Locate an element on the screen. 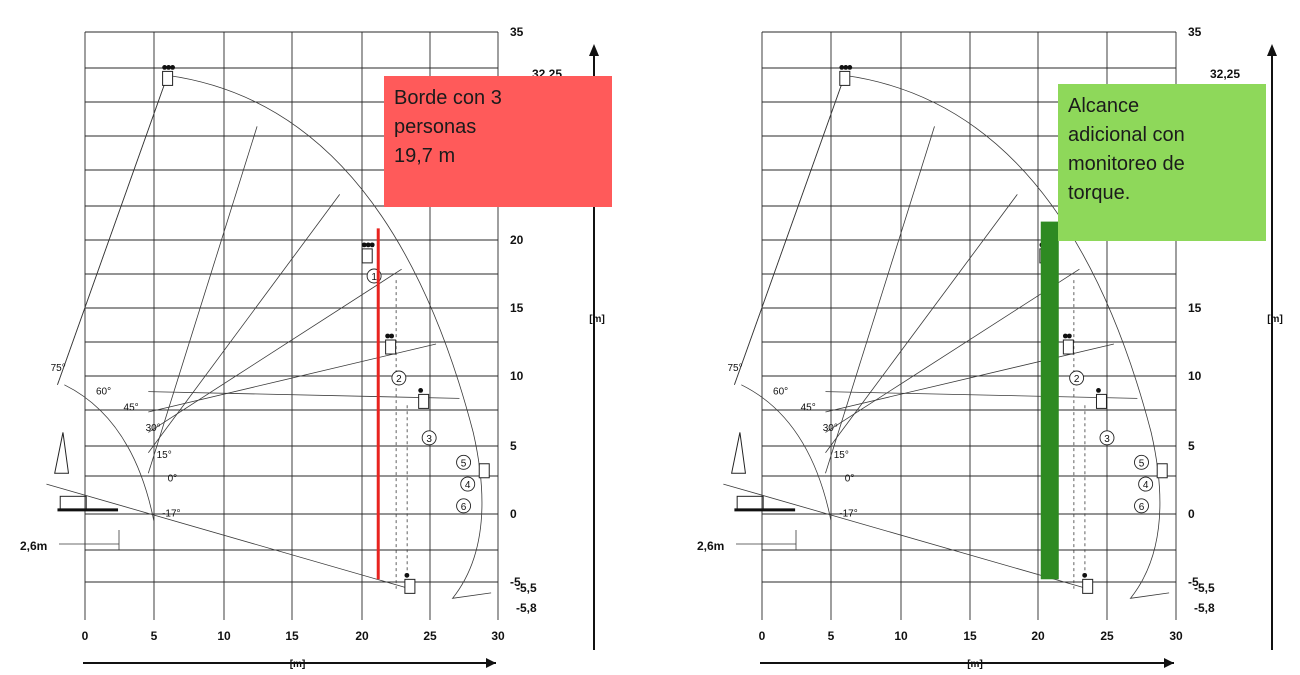 This screenshot has width=1300, height=675. machine-body is located at coordinates (750, 503).